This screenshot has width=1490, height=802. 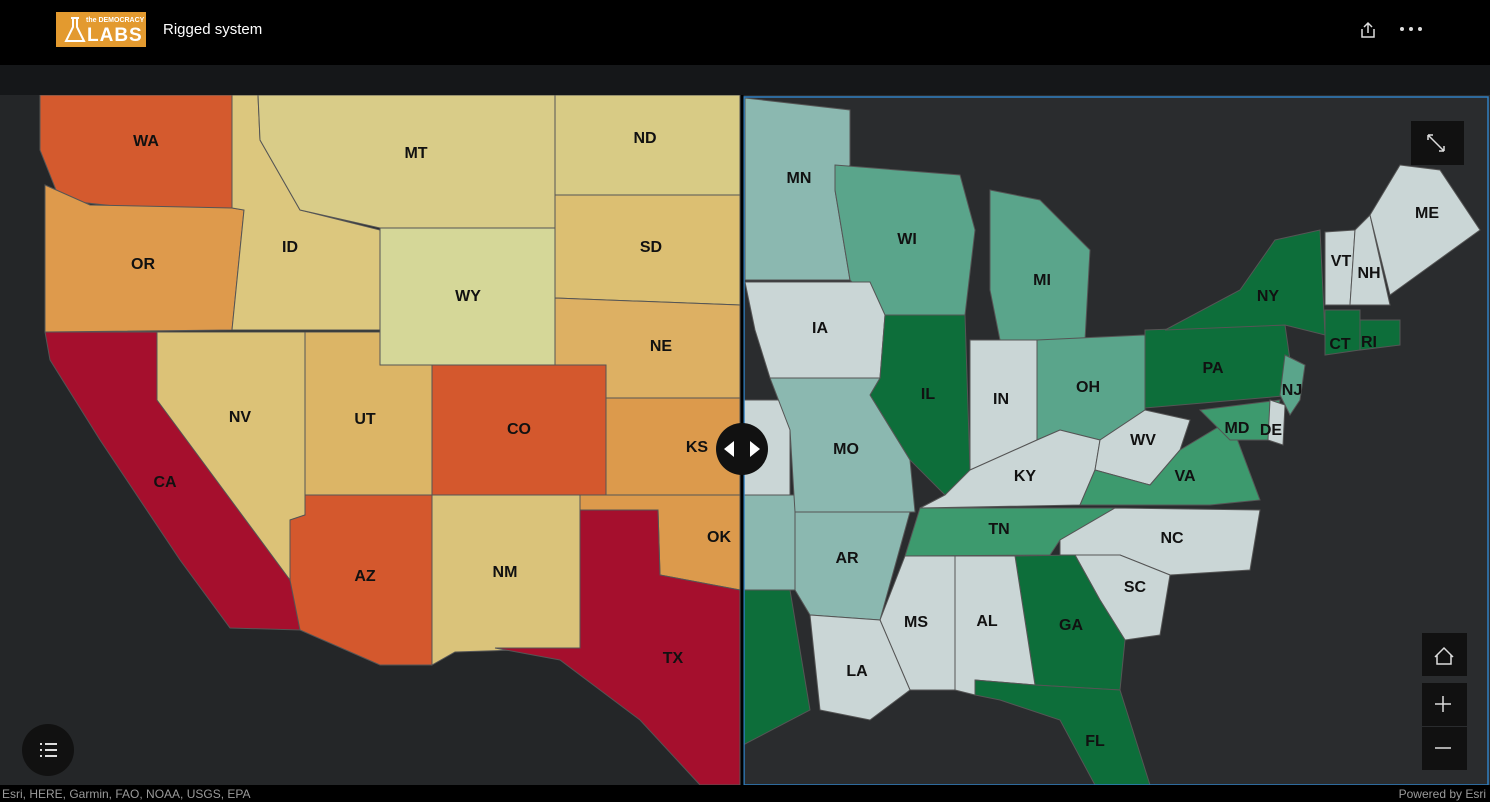 I want to click on logo: the DEMOCRACY LABS, so click(x=101, y=29).